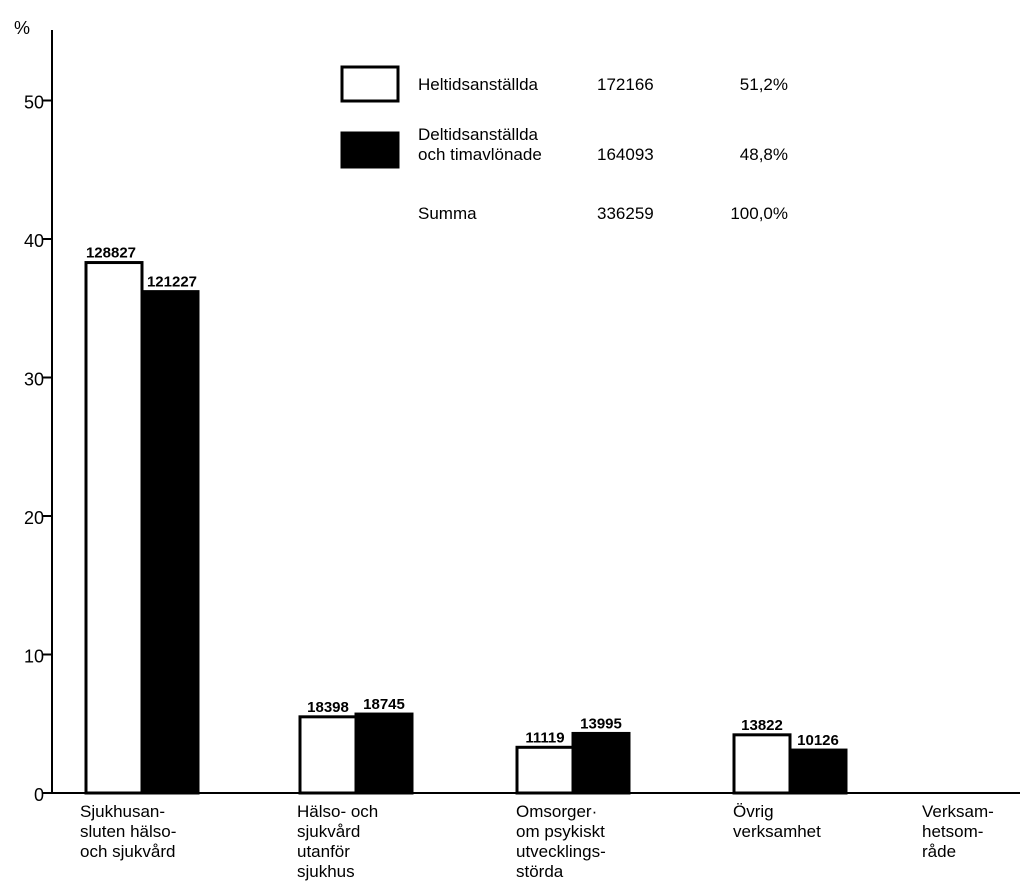 Image resolution: width=1022 pixels, height=896 pixels. I want to click on legend-percent: 48,8%, so click(764, 154).